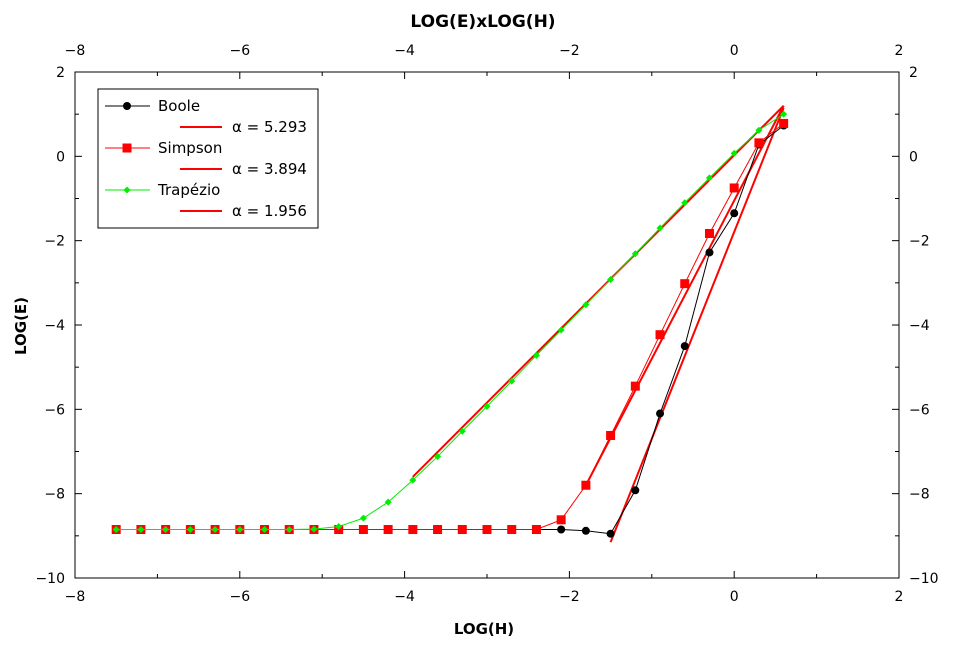 This screenshot has width=975, height=653. Describe the element at coordinates (54, 242) in the screenshot. I see `y-tick-label-left: −2` at that location.